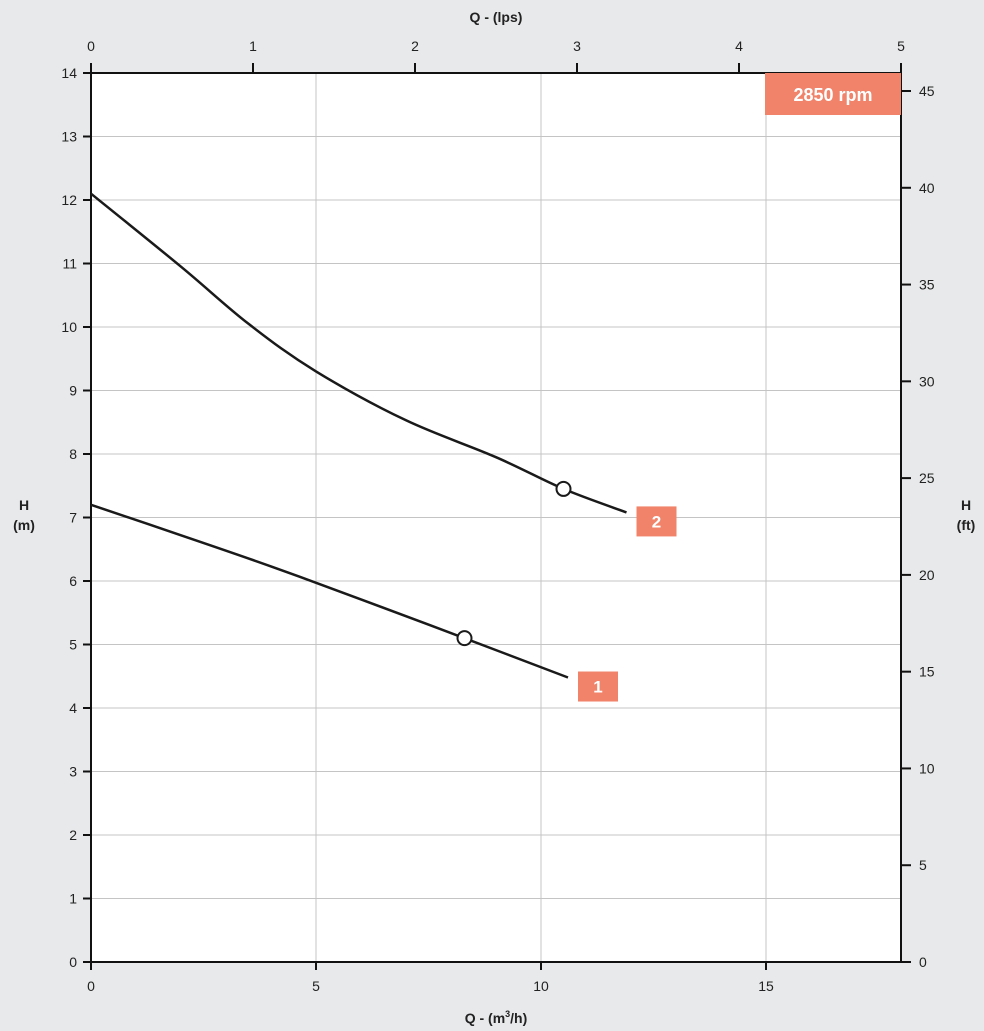  Describe the element at coordinates (577, 46) in the screenshot. I see `top-tick-label: 3` at that location.